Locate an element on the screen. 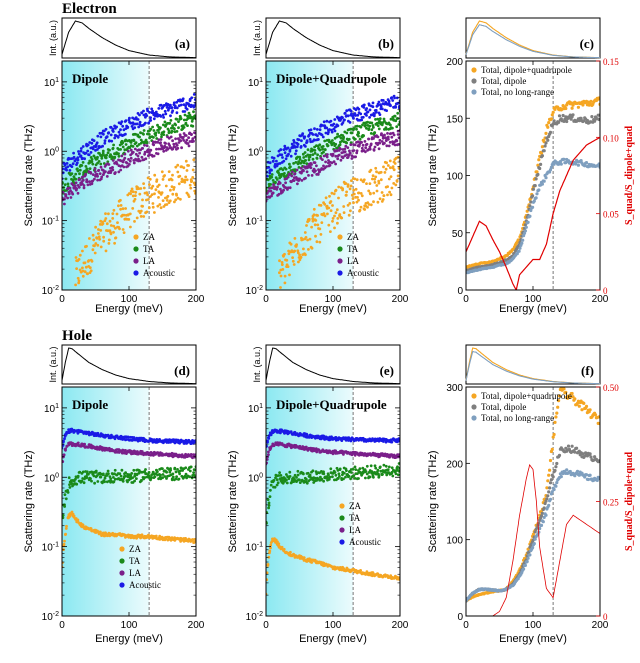 The image size is (640, 663). y-tick-label: 10⁻² is located at coordinates (254, 617).